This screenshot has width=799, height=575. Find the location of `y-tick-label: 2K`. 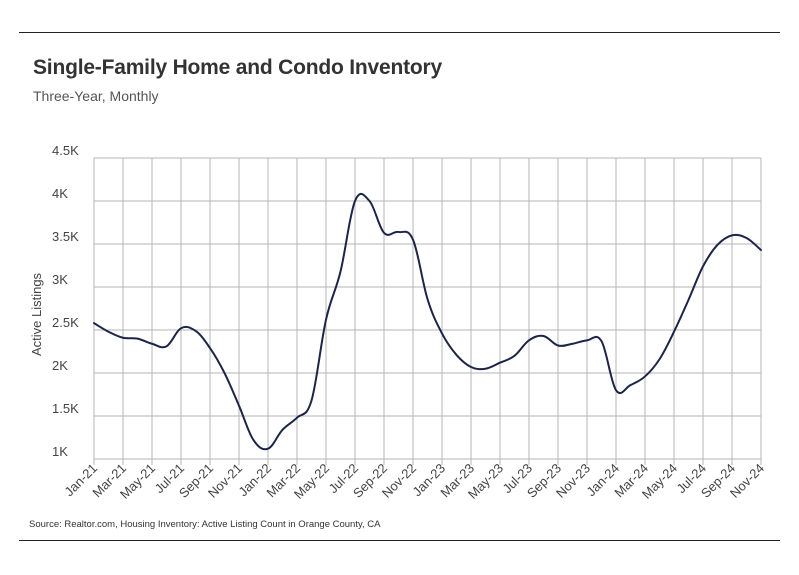

y-tick-label: 2K is located at coordinates (60, 365).